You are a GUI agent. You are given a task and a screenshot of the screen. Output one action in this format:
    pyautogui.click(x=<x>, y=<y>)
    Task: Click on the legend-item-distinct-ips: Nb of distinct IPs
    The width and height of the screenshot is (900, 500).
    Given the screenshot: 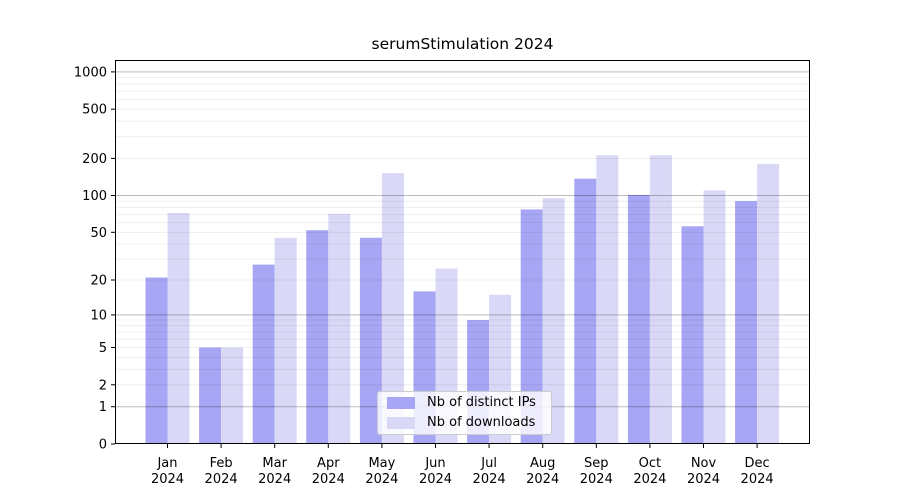 What is the action you would take?
    pyautogui.click(x=469, y=403)
    